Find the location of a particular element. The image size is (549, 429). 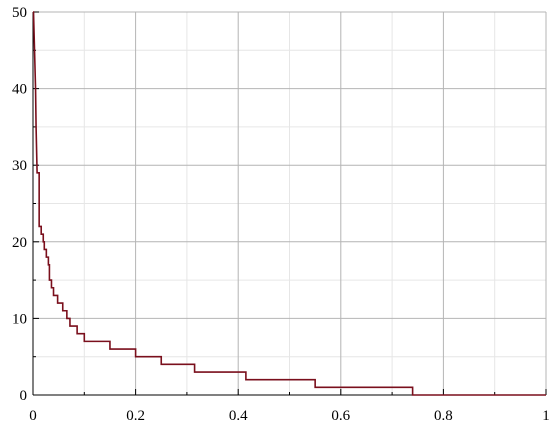

y-tick-label: 20 is located at coordinates (19, 243).